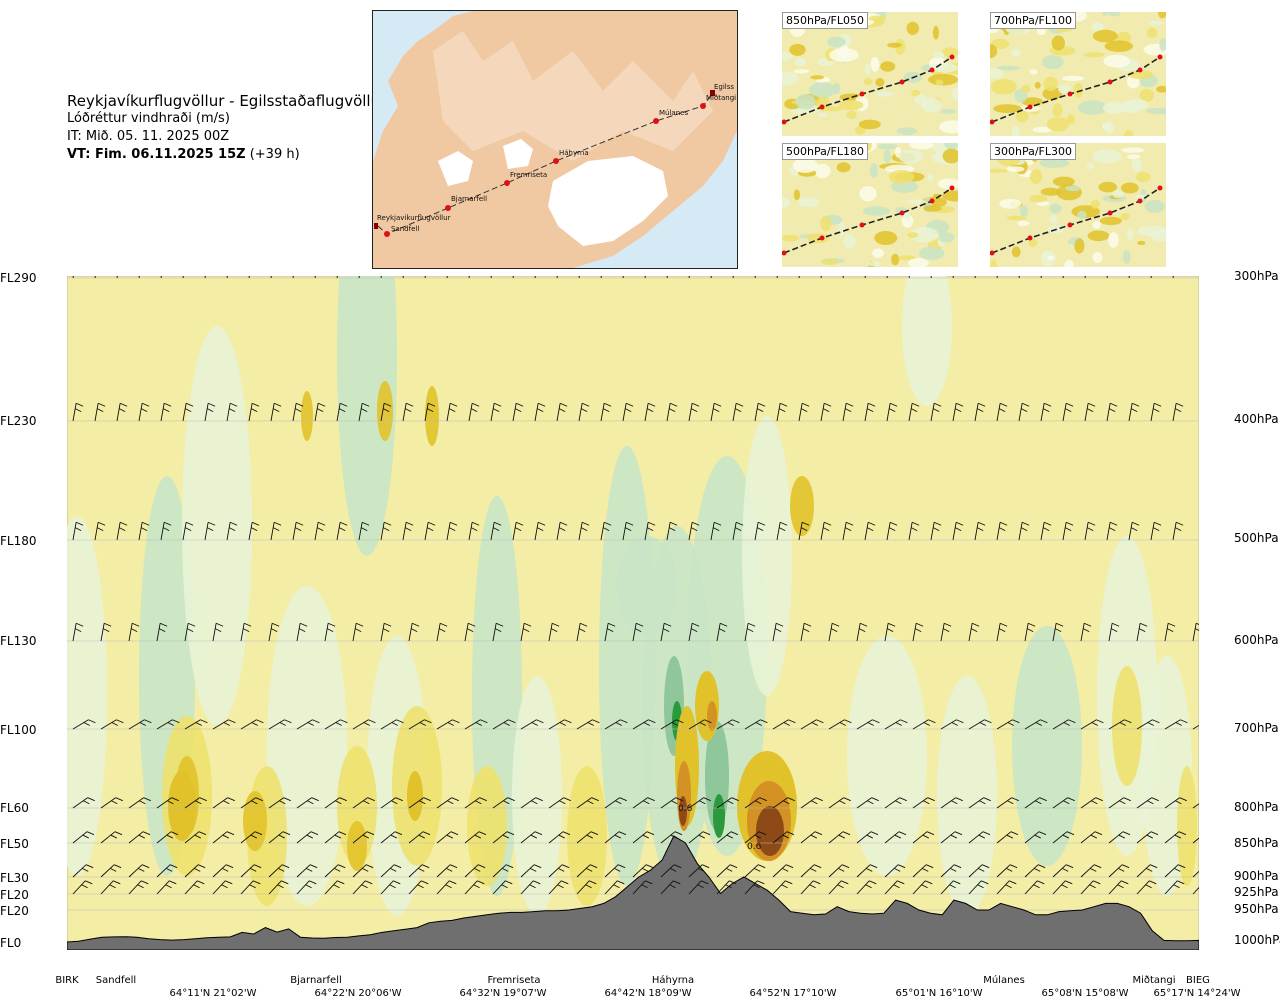 Image resolution: width=1280 pixels, height=1005 pixels. I want to click on fl-label-180: FL180, so click(18, 541).